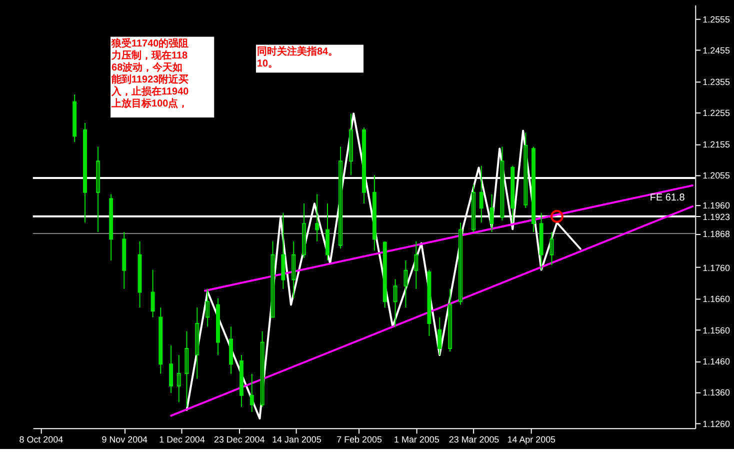 The width and height of the screenshot is (734, 460). What do you see at coordinates (716, 19) in the screenshot?
I see `y-tick-label: 1.2555` at bounding box center [716, 19].